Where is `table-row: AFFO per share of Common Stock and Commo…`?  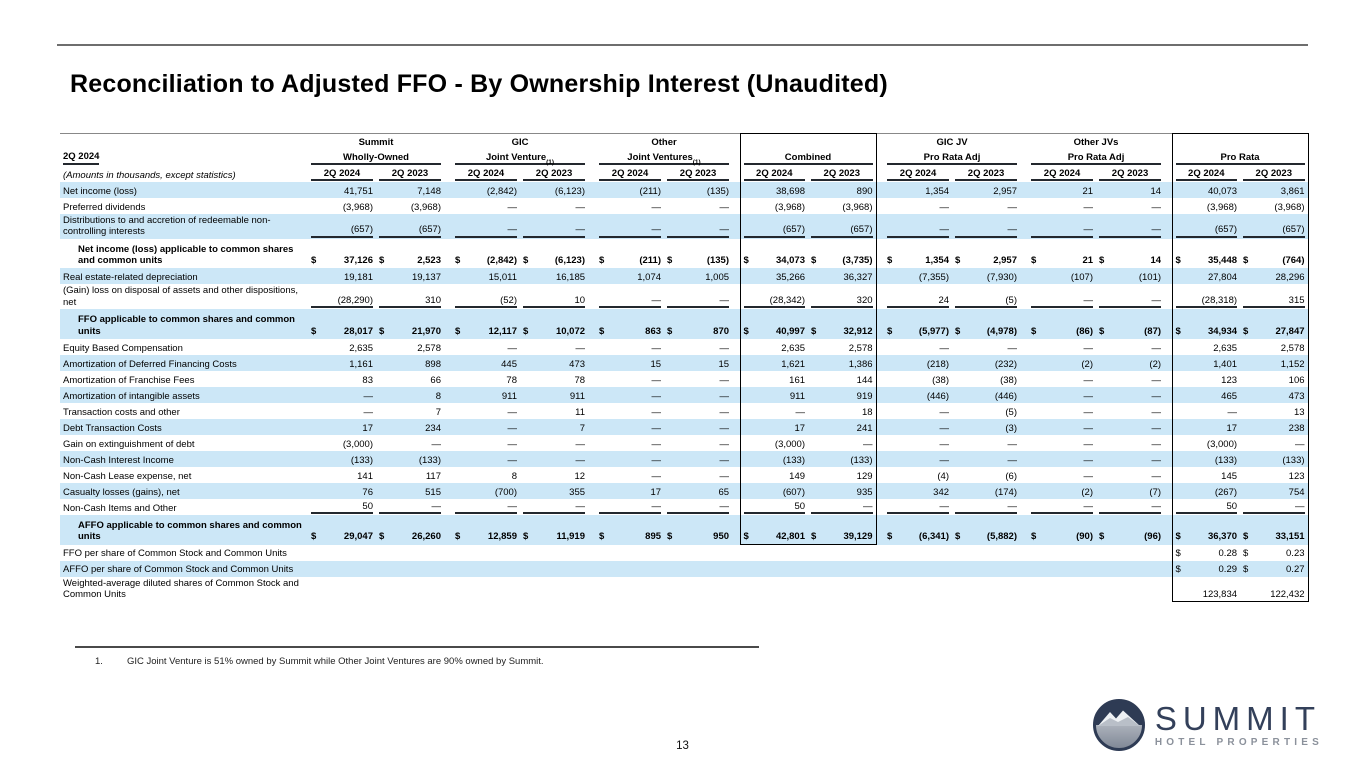 table-row: AFFO per share of Common Stock and Commo… is located at coordinates (684, 568).